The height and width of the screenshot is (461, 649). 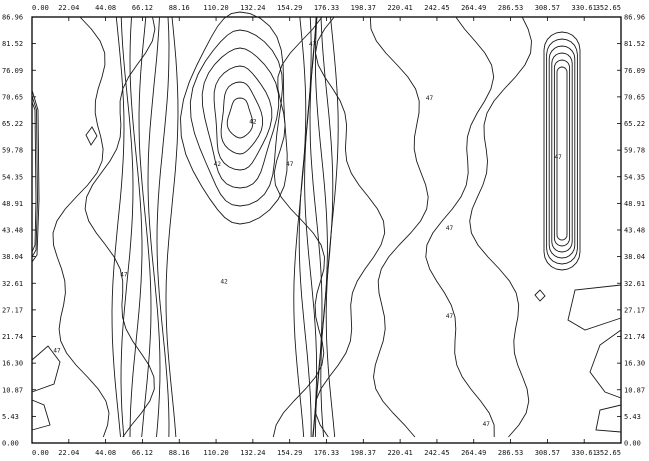 I want to click on y-tick-label-right: 10.87, so click(x=634, y=390).